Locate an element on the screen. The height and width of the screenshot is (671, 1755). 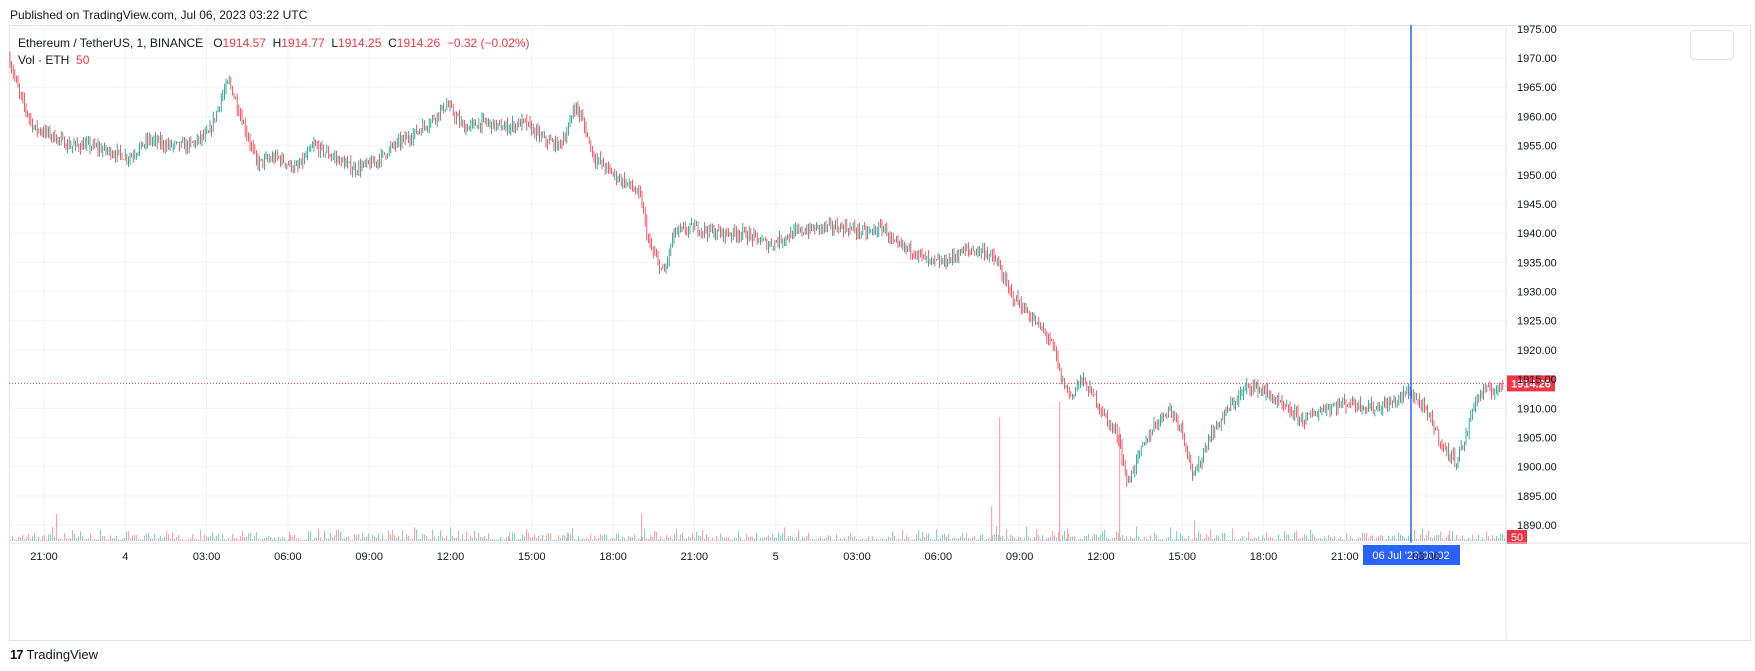
y-tick-label: 1950.00 is located at coordinates (1537, 176).